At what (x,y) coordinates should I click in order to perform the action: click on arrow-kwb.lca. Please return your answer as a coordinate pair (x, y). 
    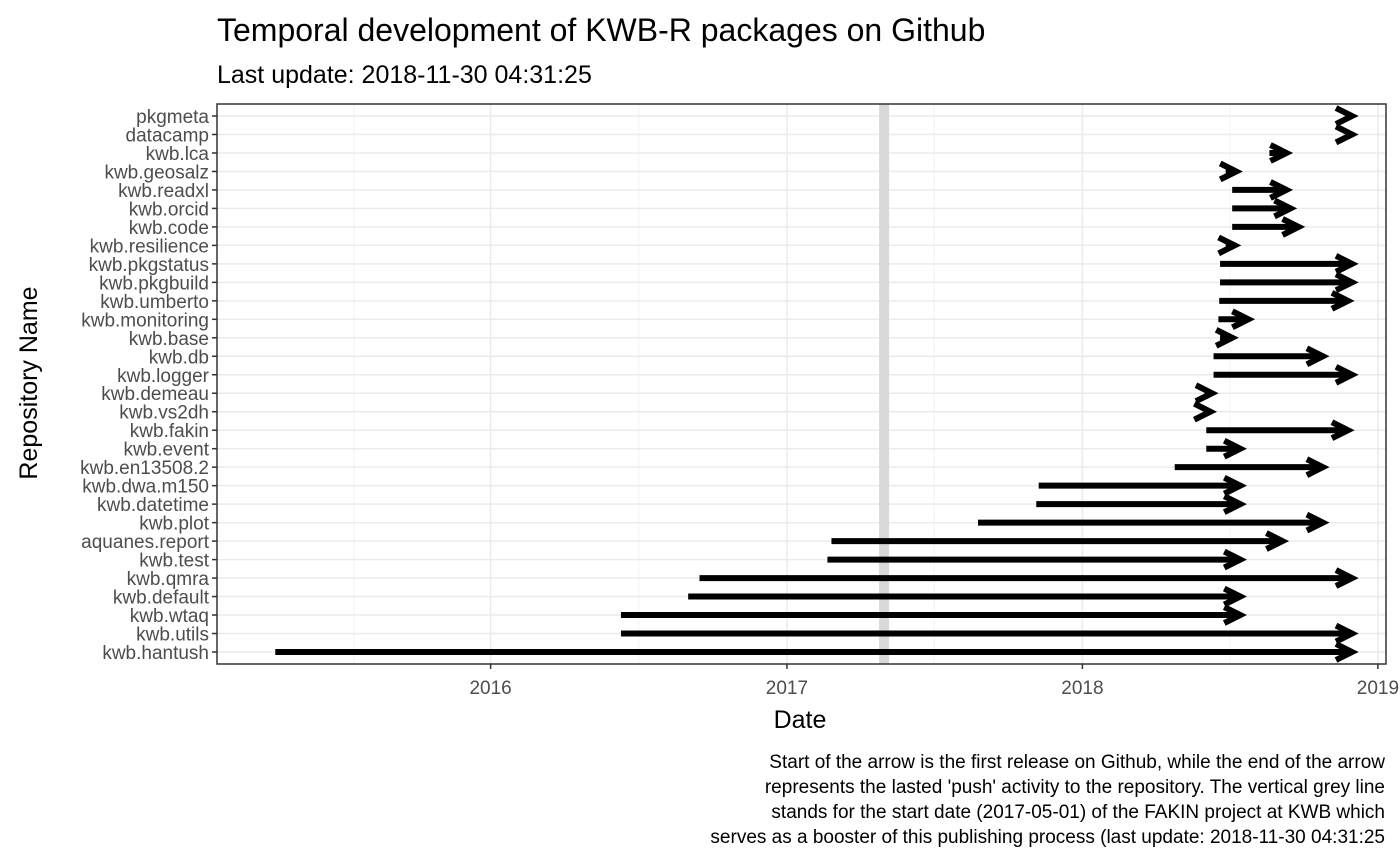
    Looking at the image, I should click on (1281, 153).